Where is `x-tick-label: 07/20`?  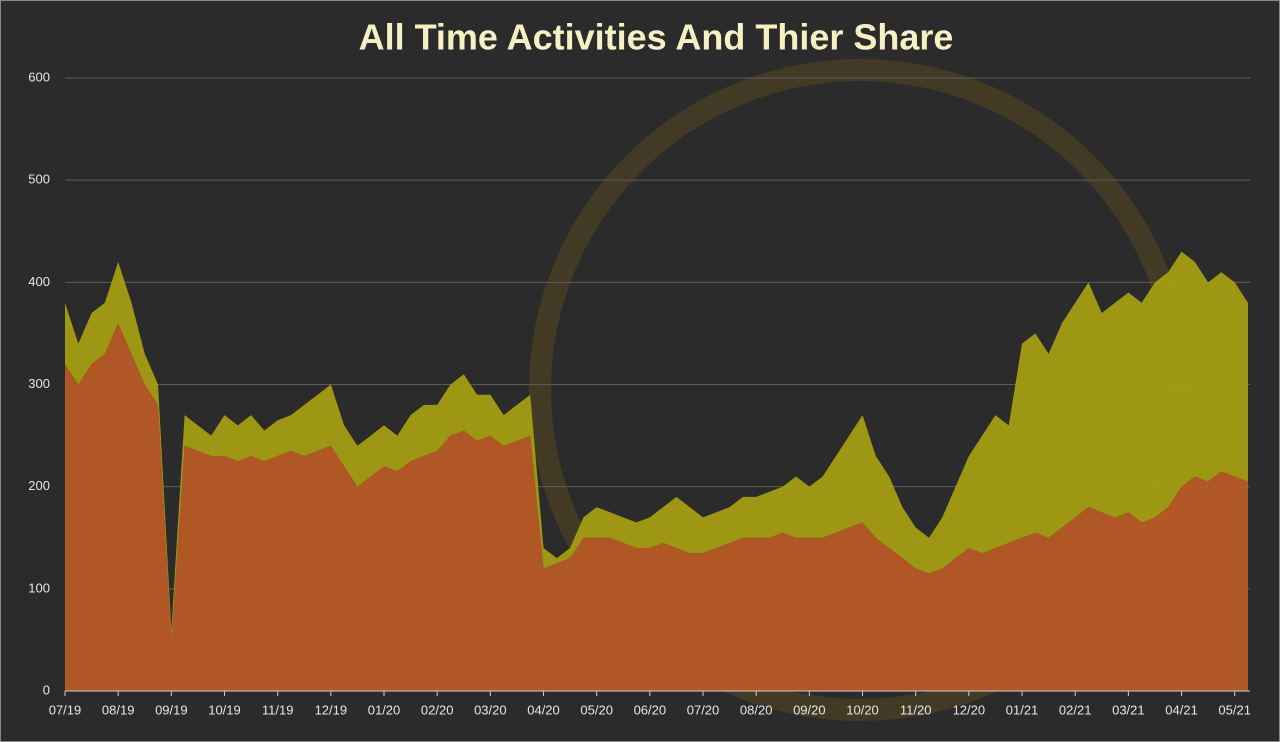
x-tick-label: 07/20 is located at coordinates (703, 709).